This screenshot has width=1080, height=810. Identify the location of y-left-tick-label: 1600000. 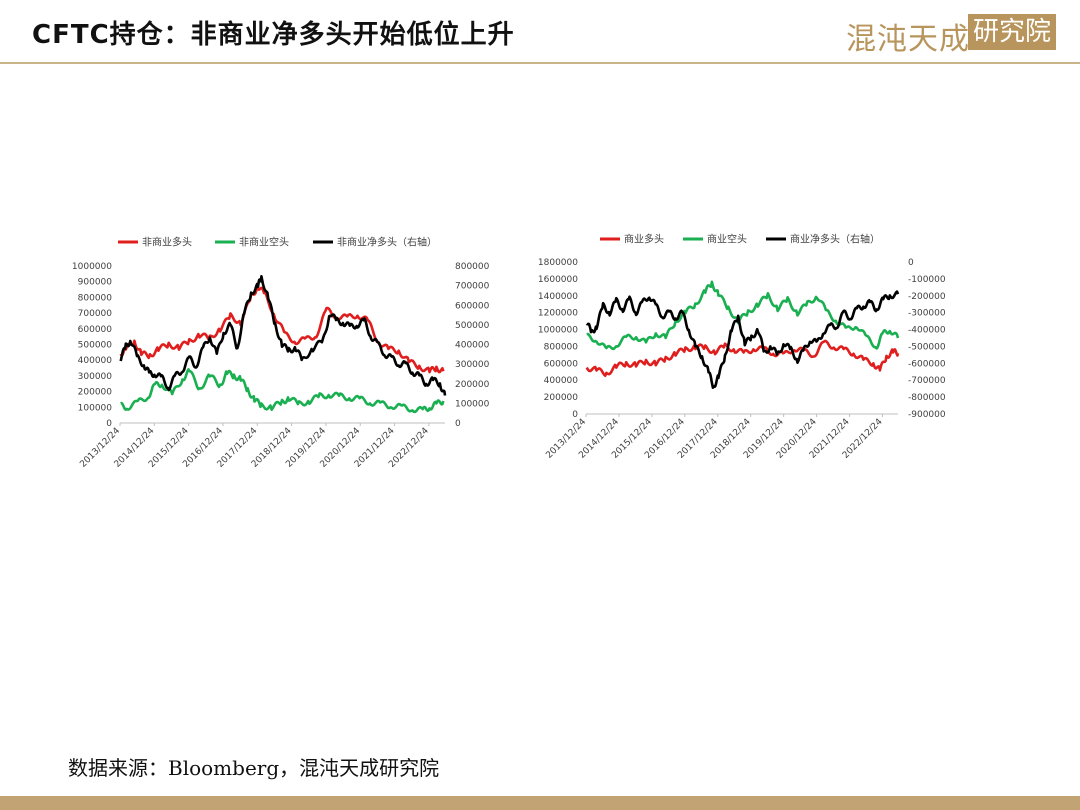
(558, 280).